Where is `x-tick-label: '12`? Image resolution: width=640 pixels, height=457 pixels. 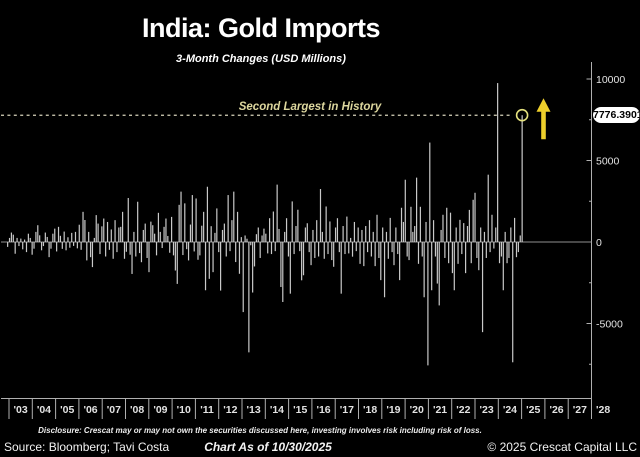 x-tick-label: '12 is located at coordinates (230, 410).